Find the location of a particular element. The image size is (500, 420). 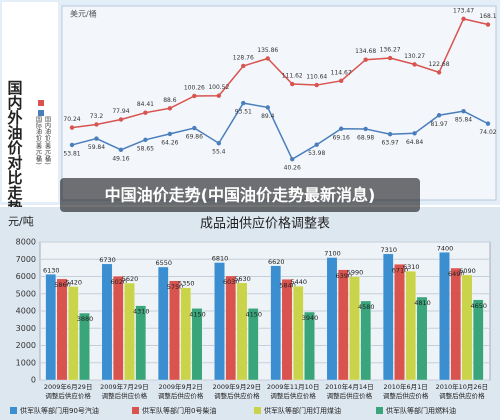

data-label: 7400 is located at coordinates (445, 248).